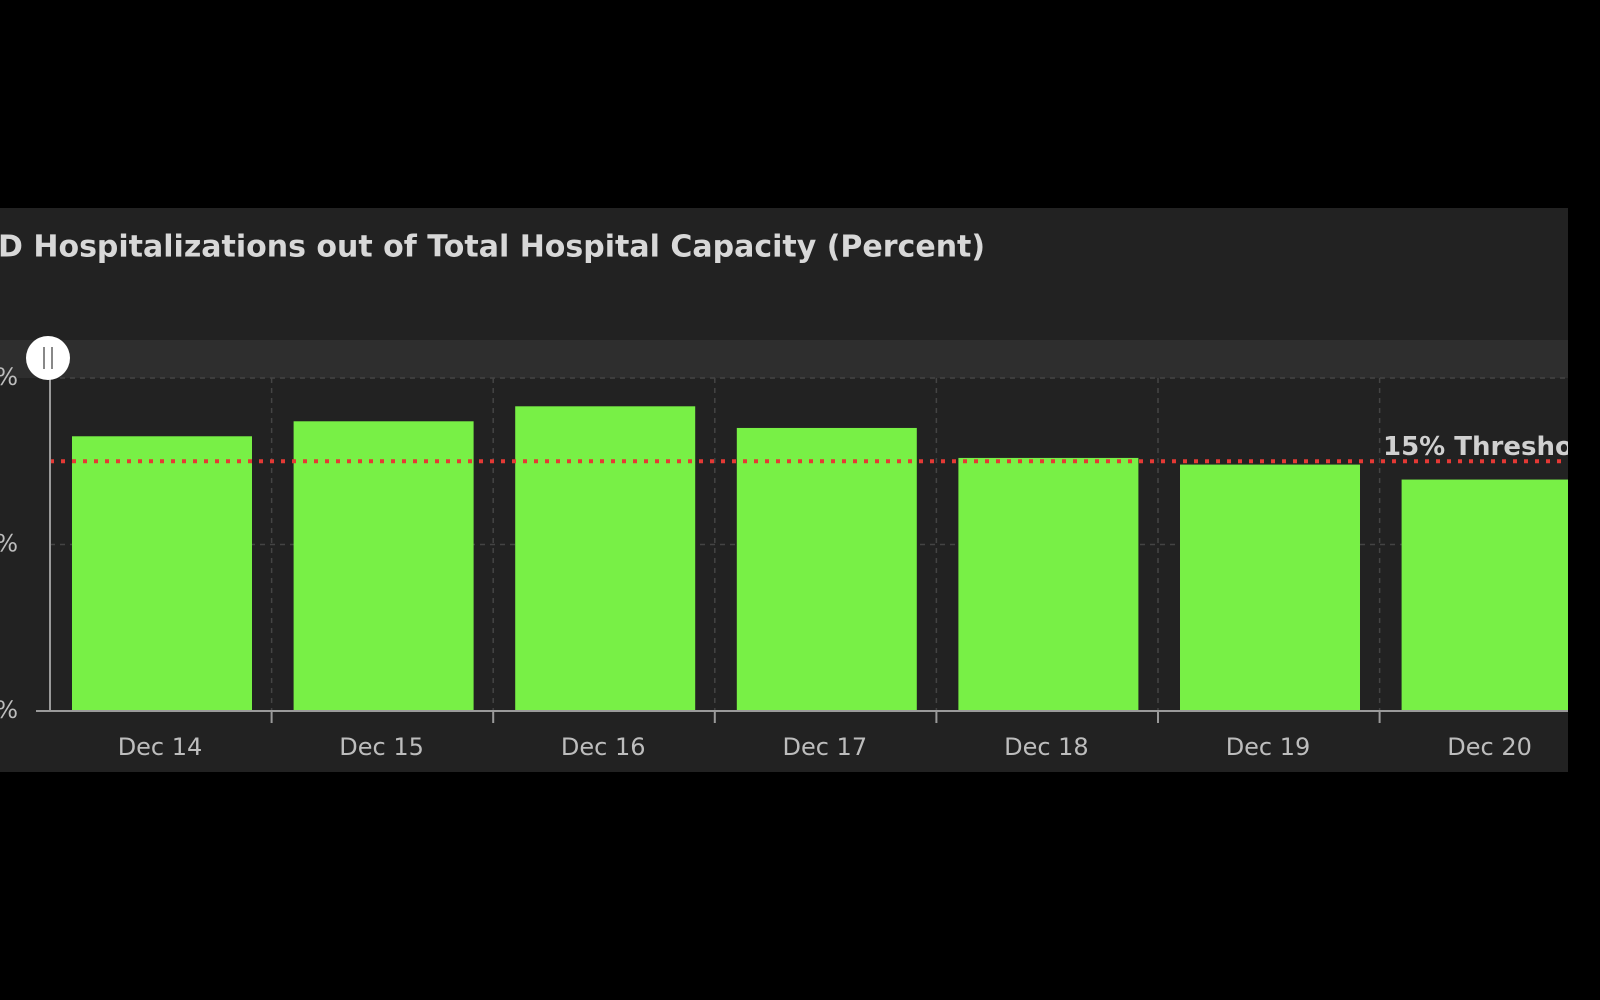  I want to click on x-tick-label: Dec 15, so click(381, 747).